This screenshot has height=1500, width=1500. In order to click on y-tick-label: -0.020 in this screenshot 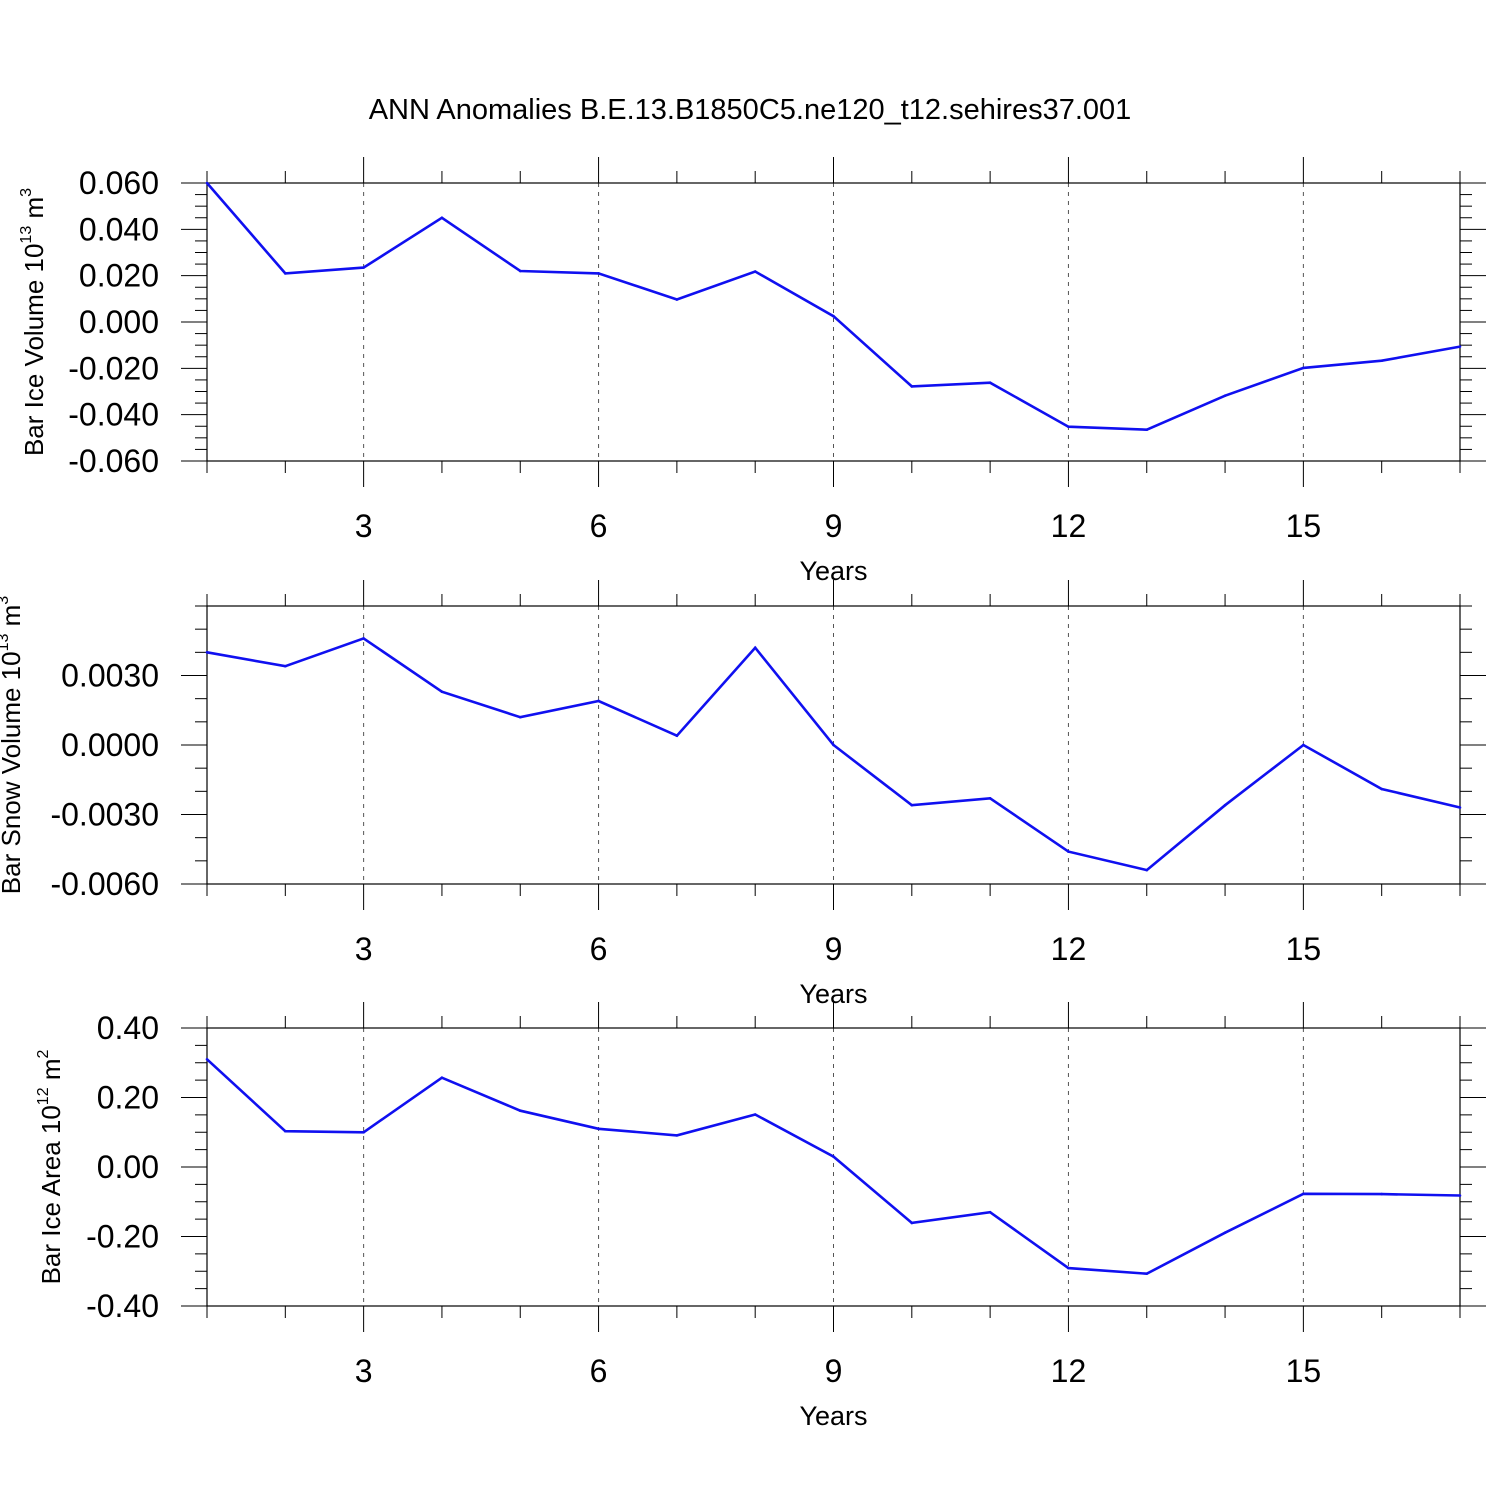, I will do `click(113, 368)`.